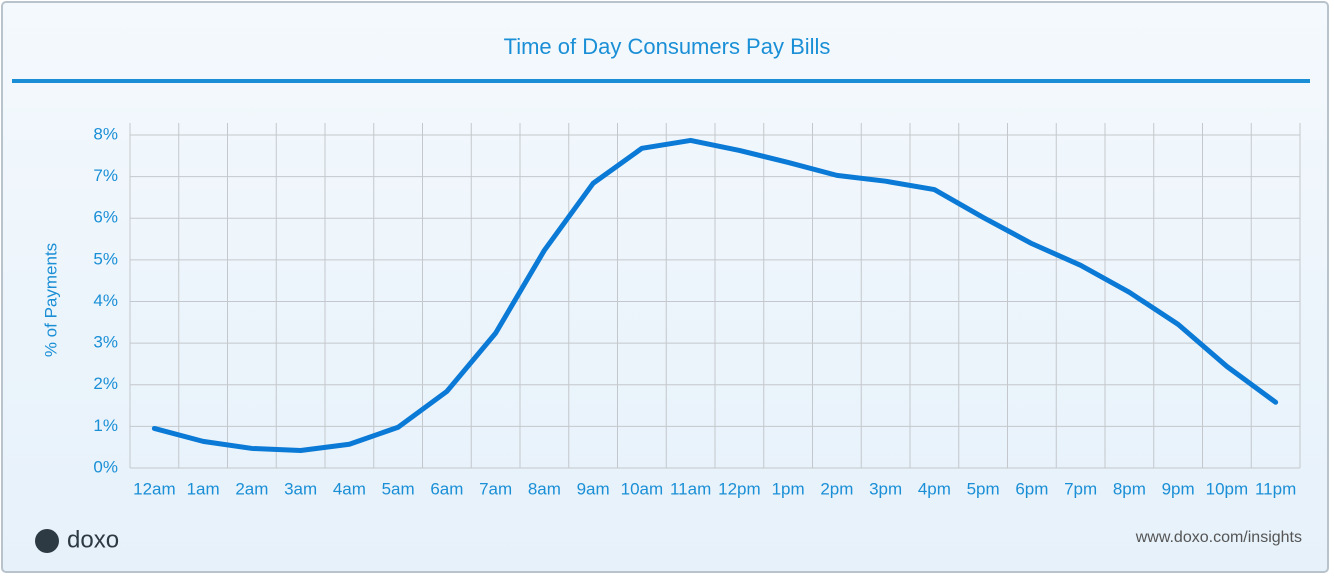 The image size is (1334, 583). I want to click on x-tick-label: 2pm, so click(836, 488).